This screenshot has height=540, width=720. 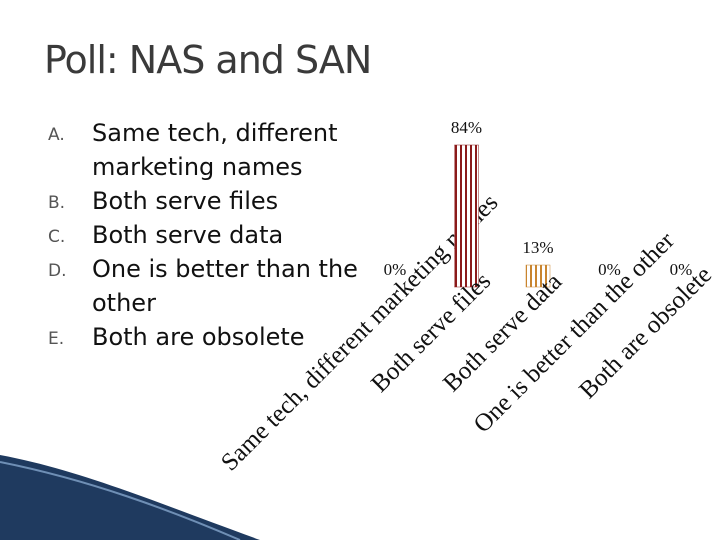 I want to click on option: C. Both serve data, so click(x=205, y=235).